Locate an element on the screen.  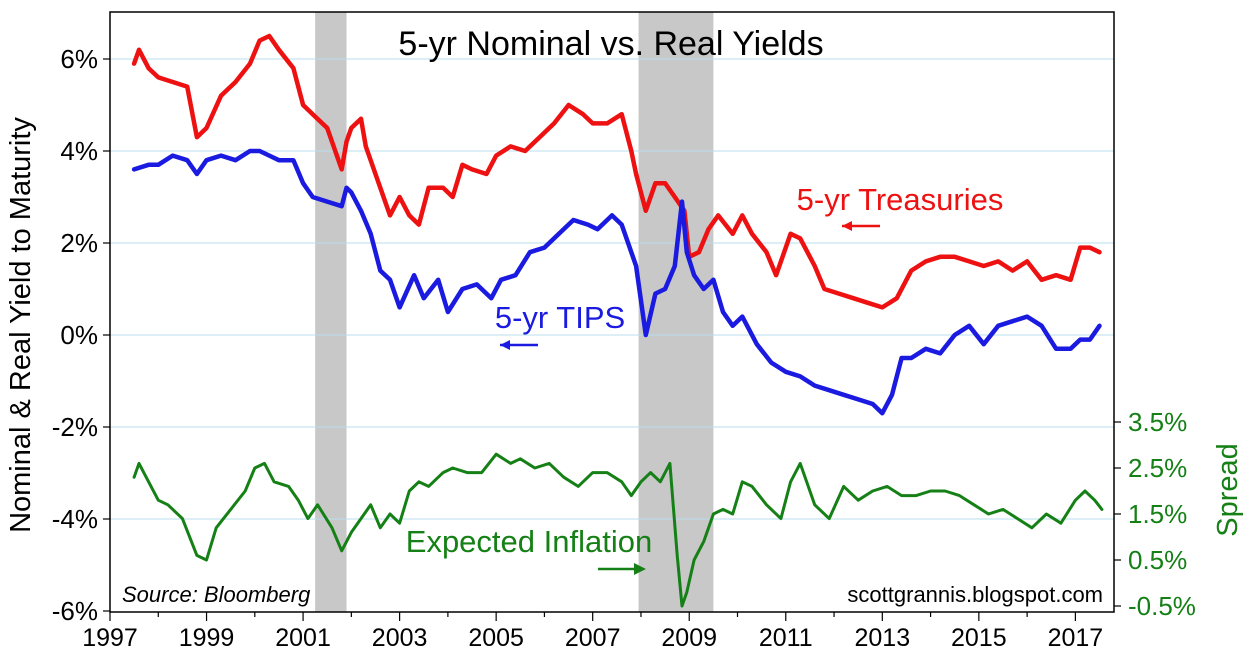
right-tick-label: 1.5% is located at coordinates (1157, 514).